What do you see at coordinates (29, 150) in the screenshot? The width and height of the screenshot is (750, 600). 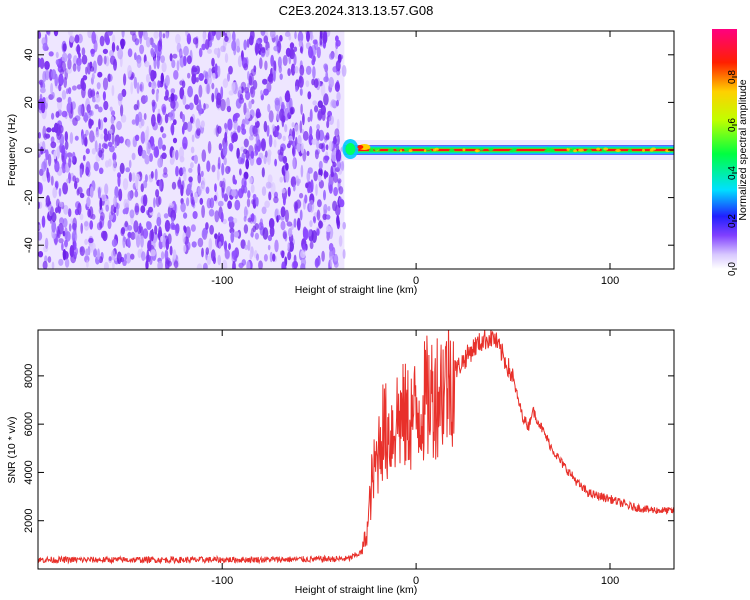 I see `spectrogram-ytick-label: 0` at bounding box center [29, 150].